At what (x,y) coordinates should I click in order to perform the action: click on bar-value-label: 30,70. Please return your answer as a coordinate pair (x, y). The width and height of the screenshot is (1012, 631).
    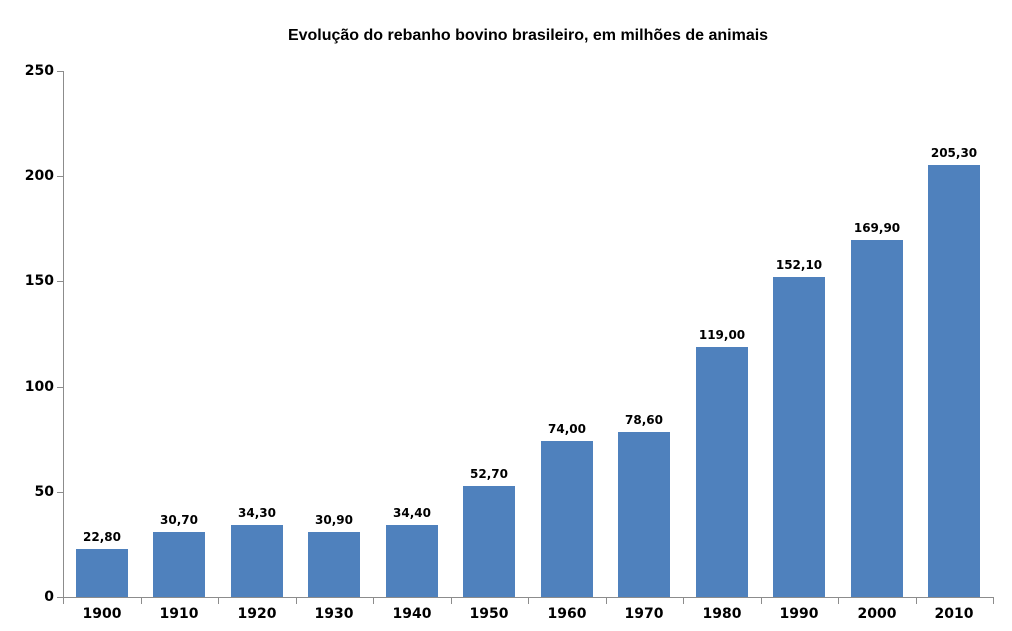
    Looking at the image, I should click on (179, 520).